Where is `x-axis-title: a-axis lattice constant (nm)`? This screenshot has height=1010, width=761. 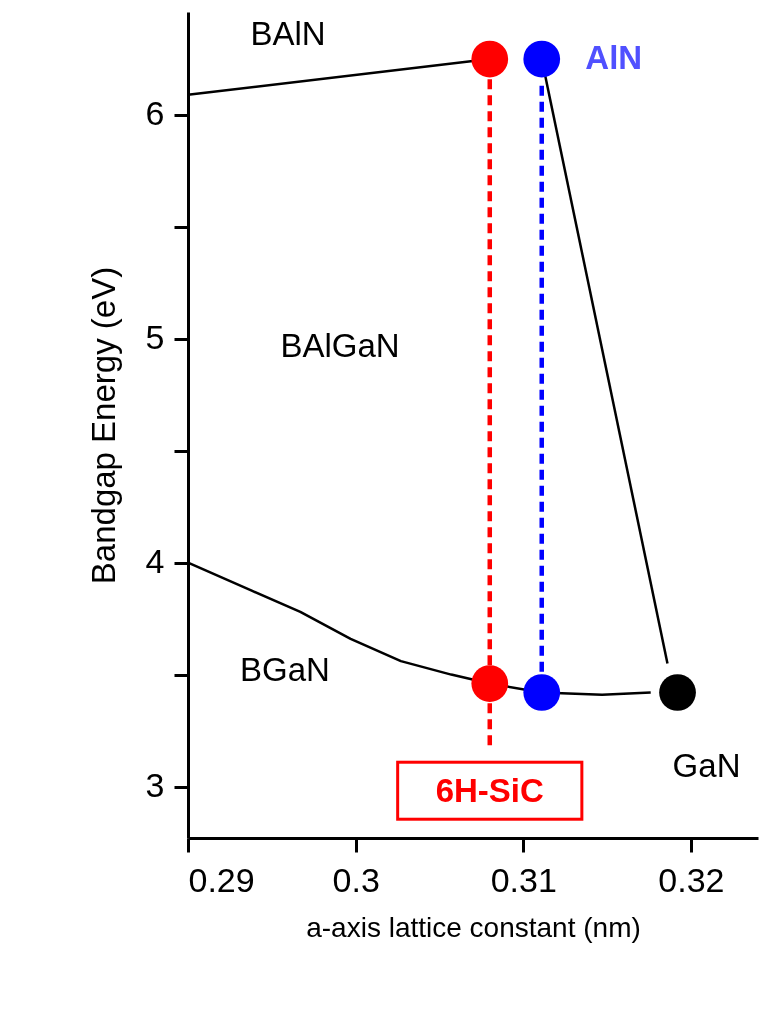
x-axis-title: a-axis lattice constant (nm) is located at coordinates (473, 927).